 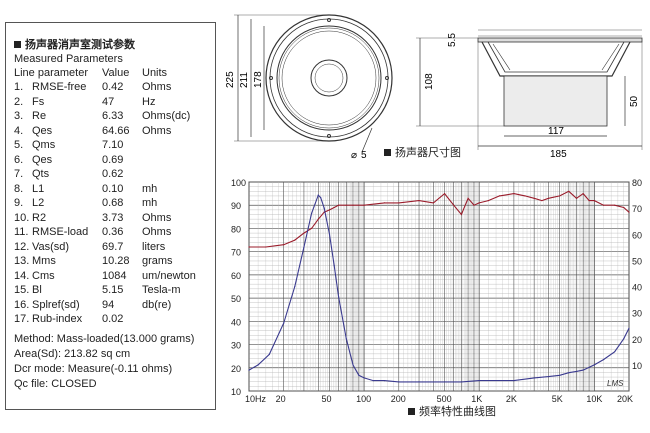 I want to click on drawing-label-text: 扬声器尺寸图, so click(x=428, y=153).